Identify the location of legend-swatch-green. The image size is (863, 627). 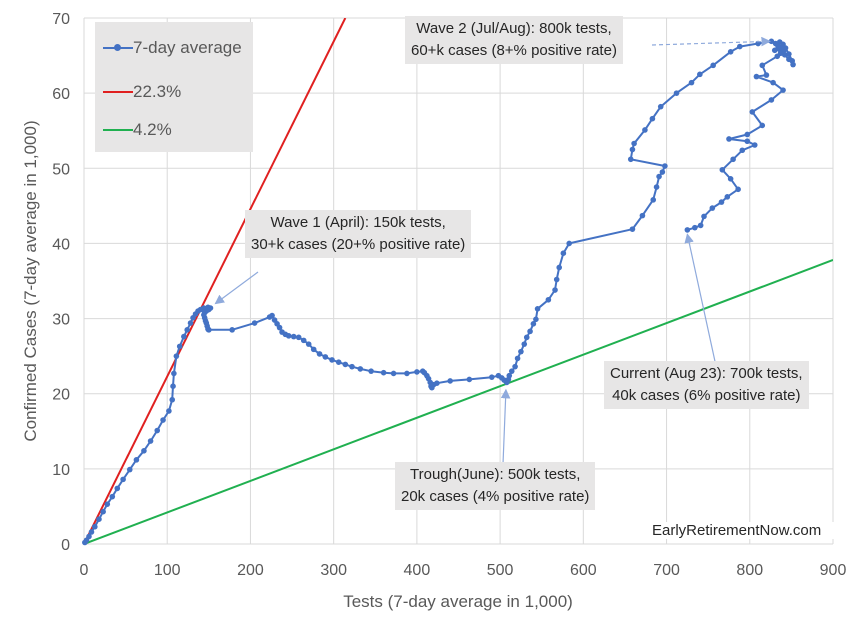
(118, 130).